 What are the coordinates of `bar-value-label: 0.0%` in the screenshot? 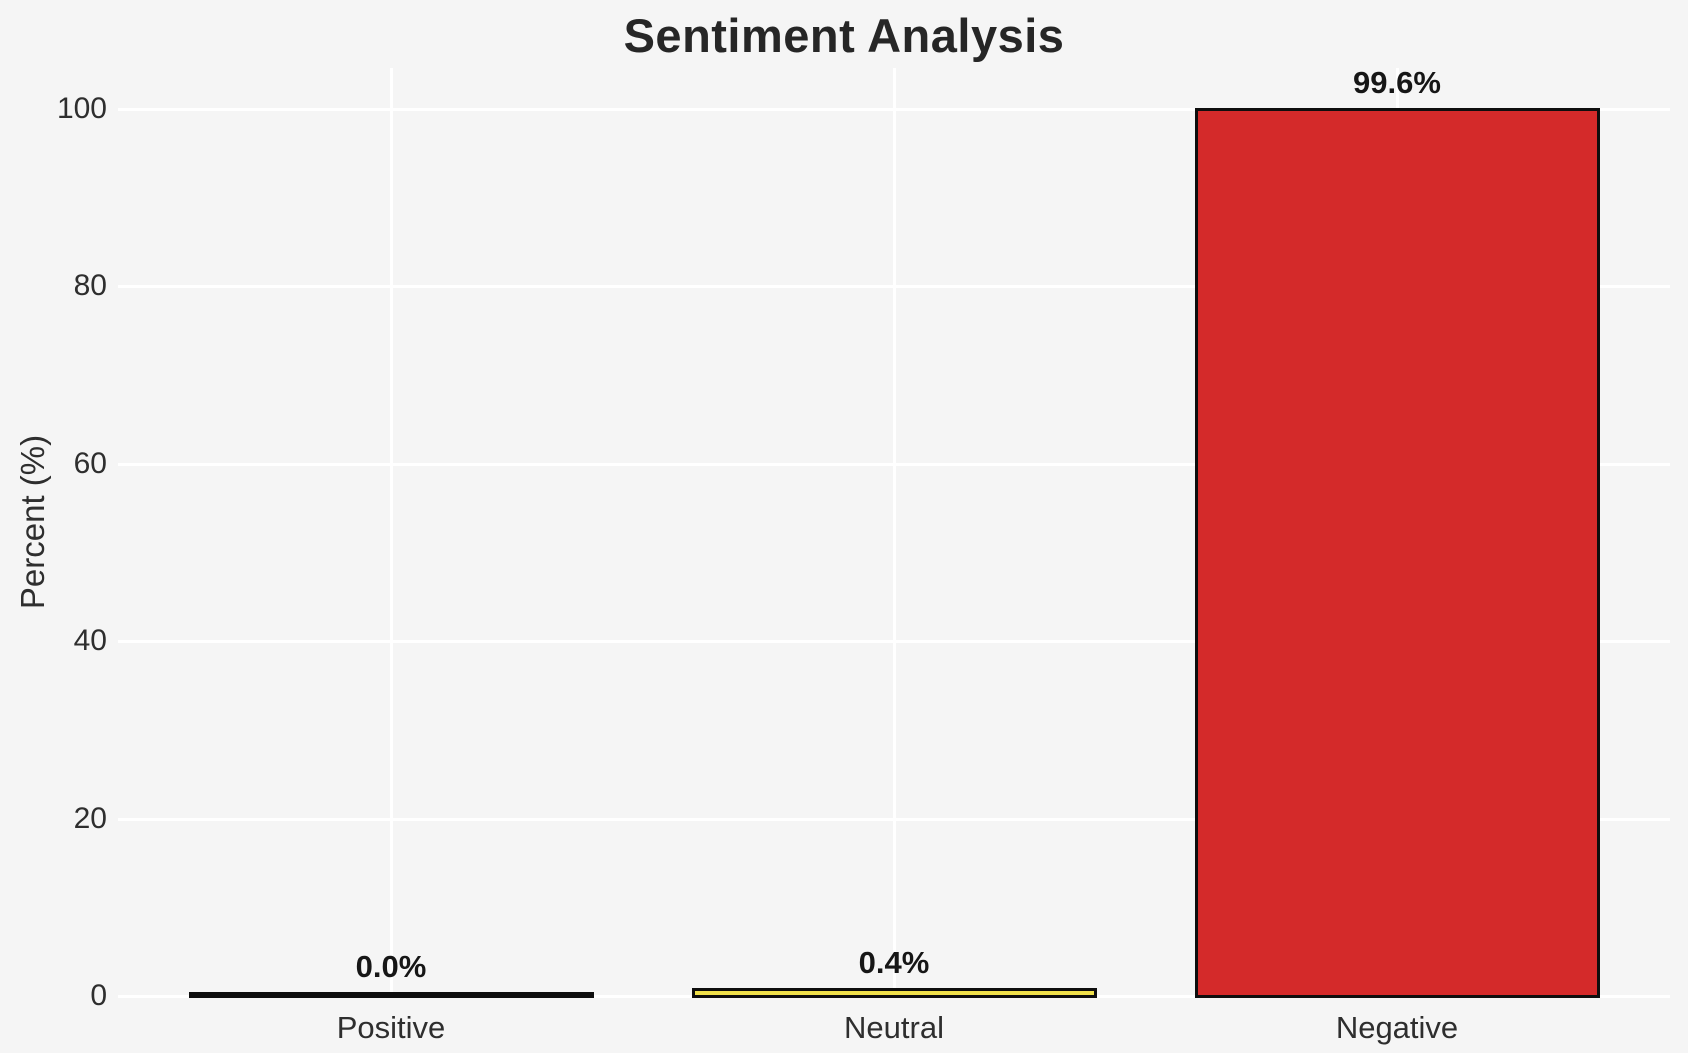 It's located at (391, 966).